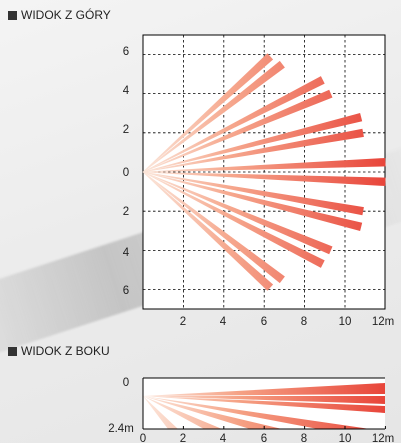 The width and height of the screenshot is (401, 443). Describe the element at coordinates (383, 322) in the screenshot. I see `x-tick-label: 12m` at that location.